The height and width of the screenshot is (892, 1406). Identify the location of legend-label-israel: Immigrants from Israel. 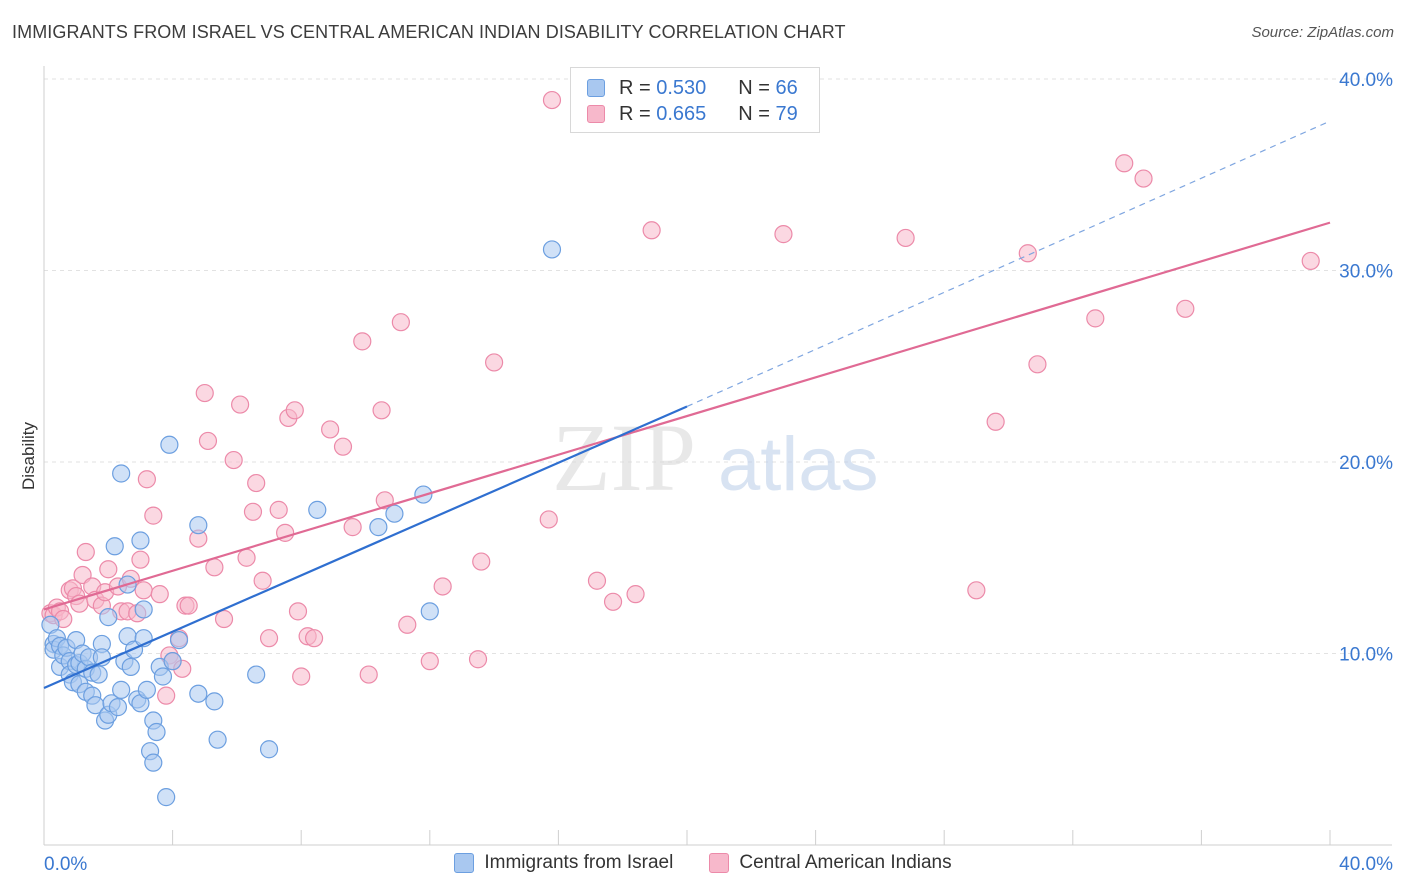
(579, 862).